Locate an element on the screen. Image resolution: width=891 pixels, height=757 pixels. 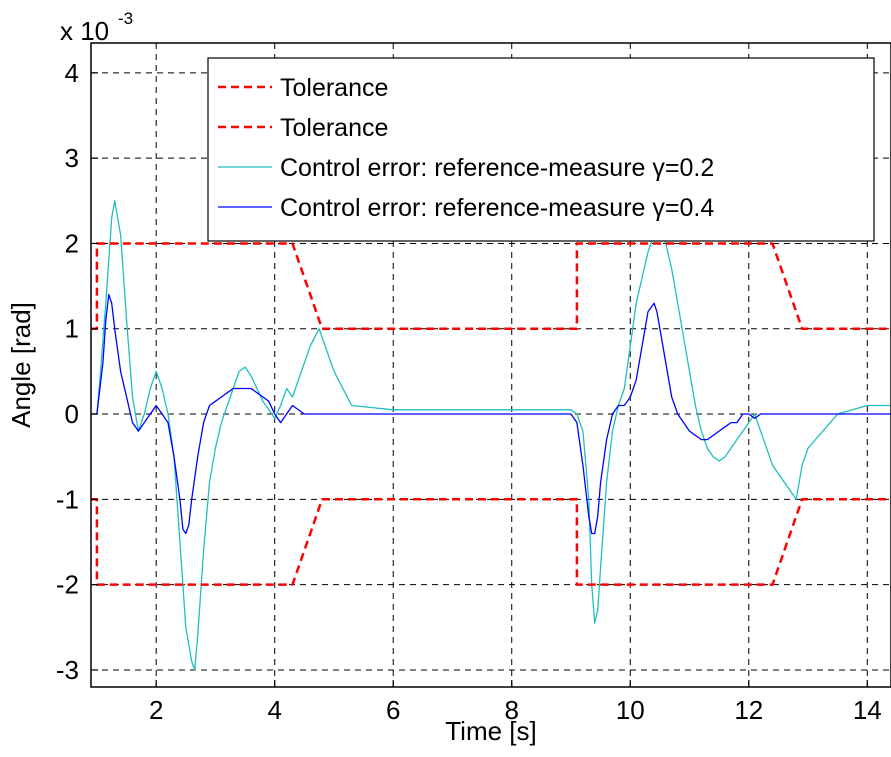
y-axis-label: Angle [rad] is located at coordinates (21, 365).